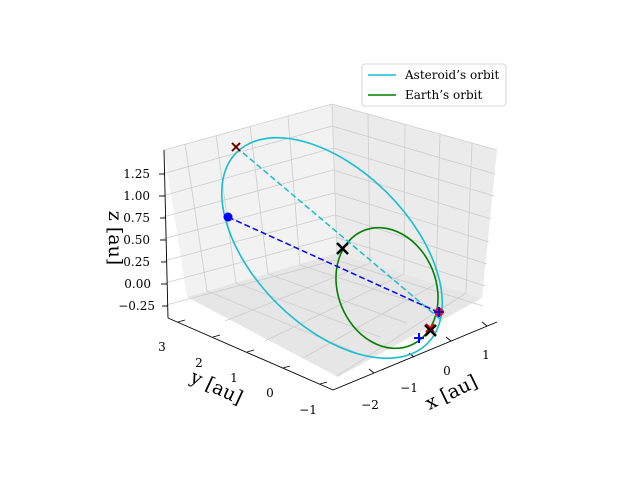 The width and height of the screenshot is (640, 480). Describe the element at coordinates (234, 378) in the screenshot. I see `y-tick-label: 1` at that location.